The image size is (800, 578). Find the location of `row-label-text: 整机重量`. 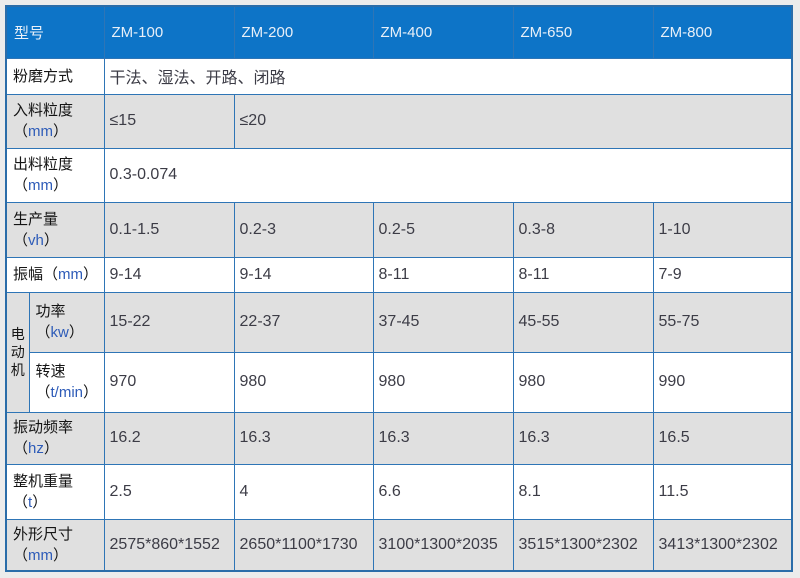

row-label-text: 整机重量 is located at coordinates (43, 481).